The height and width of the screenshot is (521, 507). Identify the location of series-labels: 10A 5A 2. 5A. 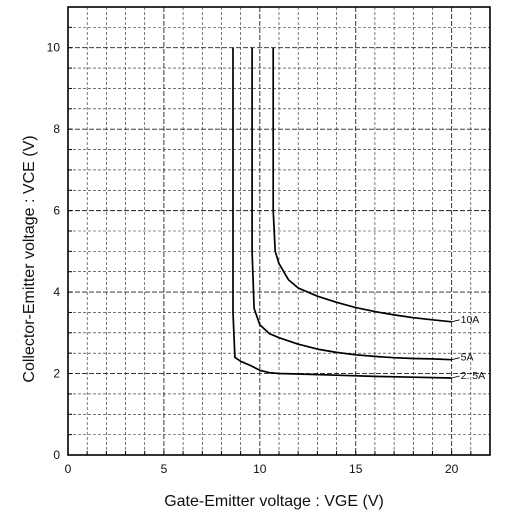
(468, 348).